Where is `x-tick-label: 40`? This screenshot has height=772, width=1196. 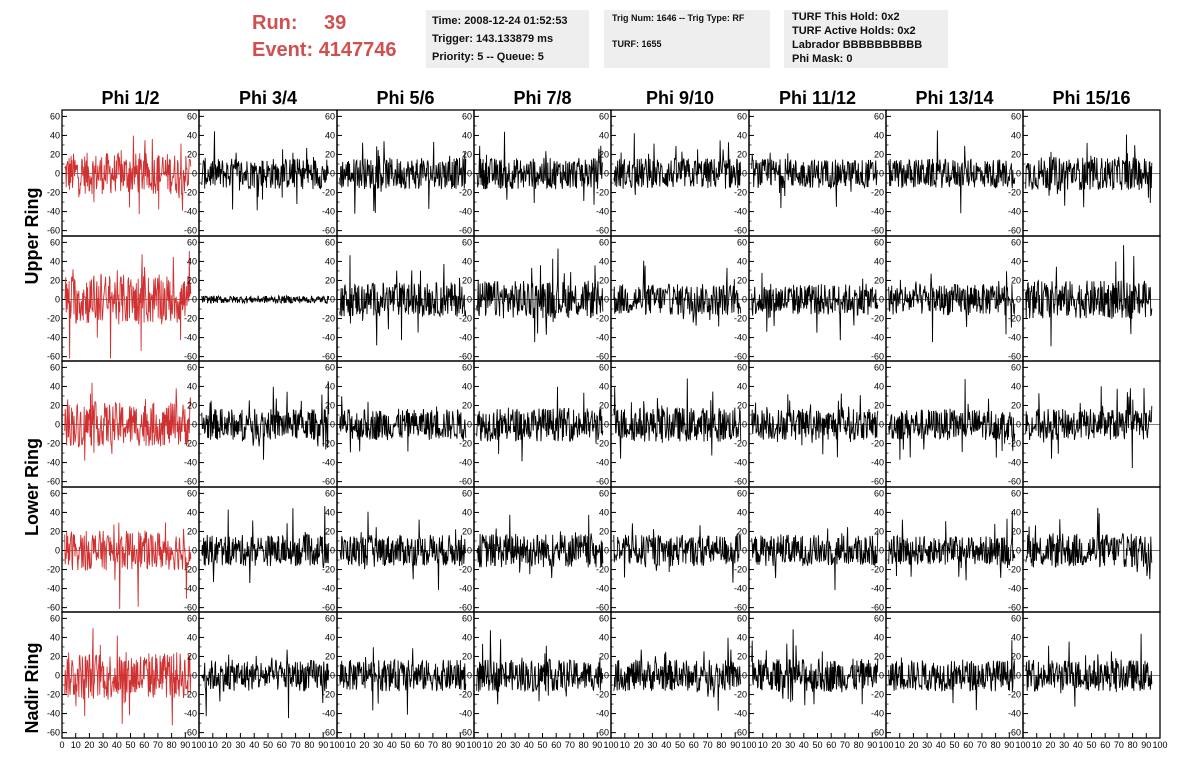 x-tick-label: 40 is located at coordinates (941, 745).